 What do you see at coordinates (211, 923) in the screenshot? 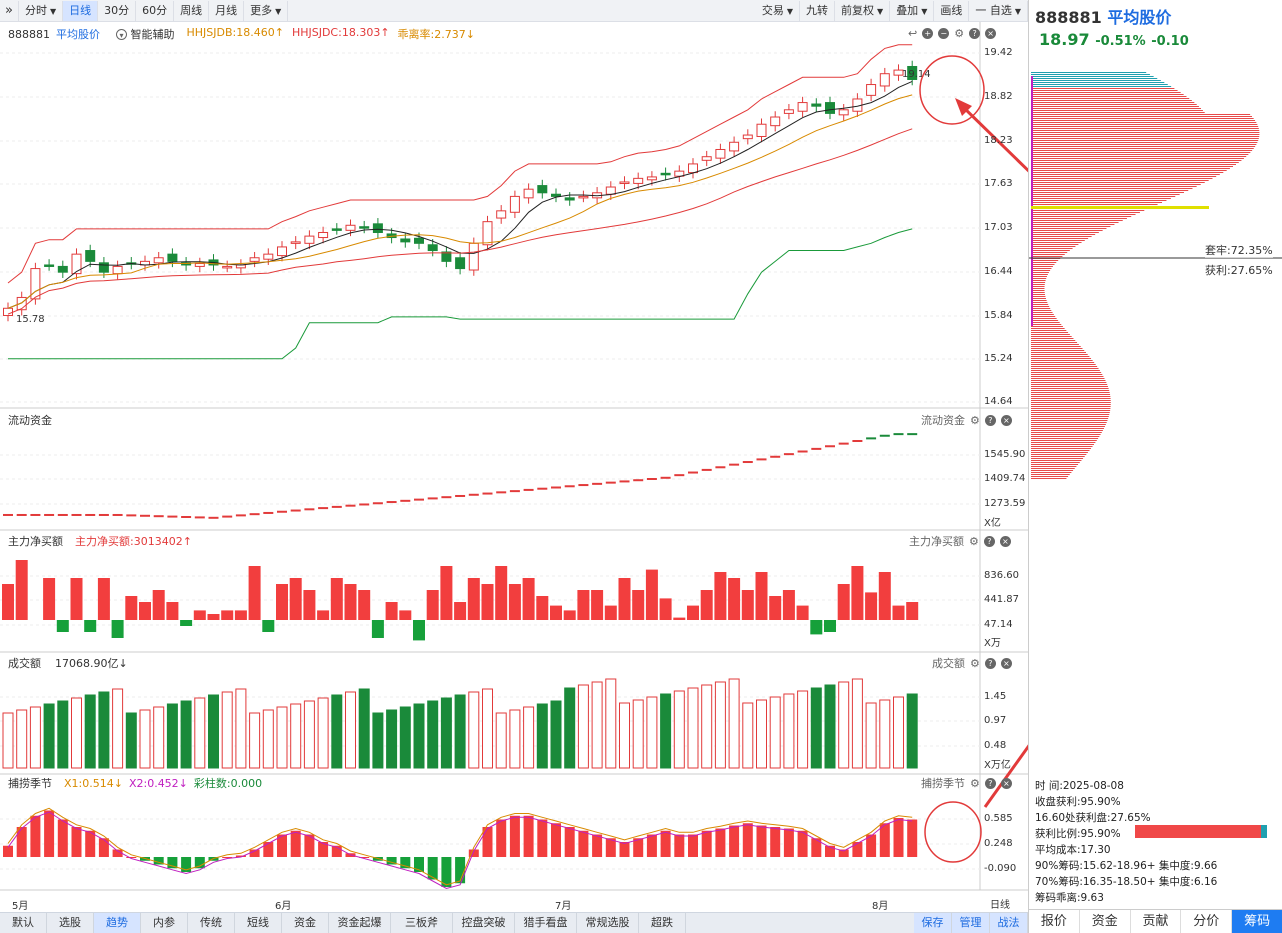
I see `strategy-tab-4: 传统` at bounding box center [211, 923].